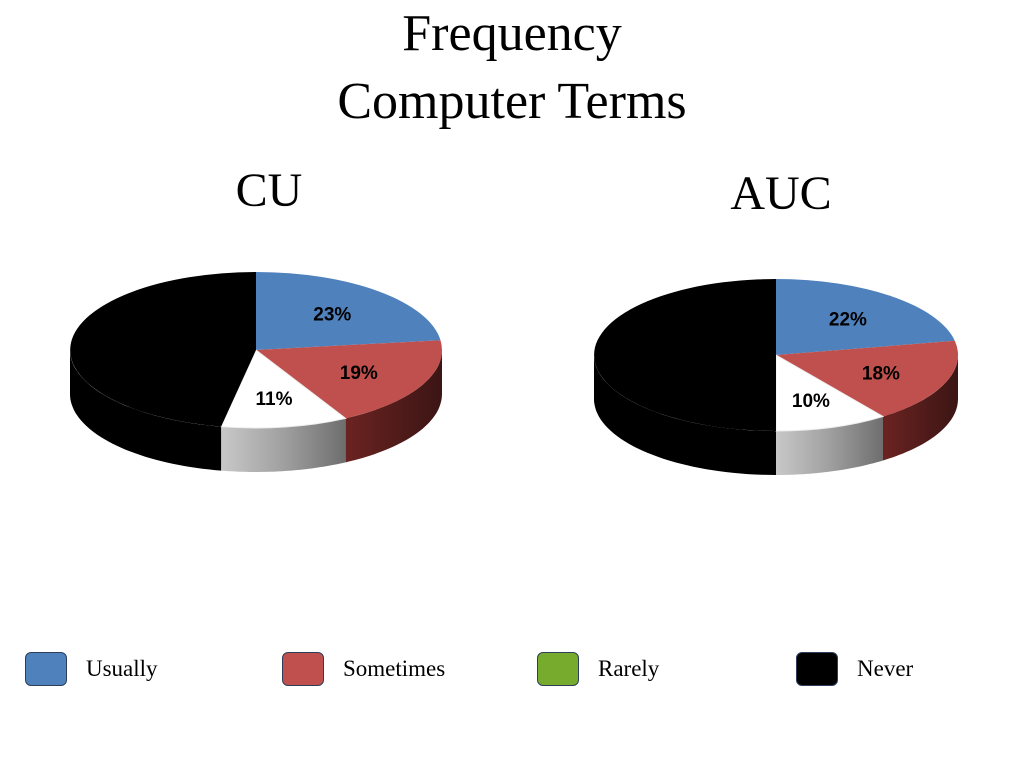 The width and height of the screenshot is (1024, 768). I want to click on legend-item-never: Never, so click(854, 669).